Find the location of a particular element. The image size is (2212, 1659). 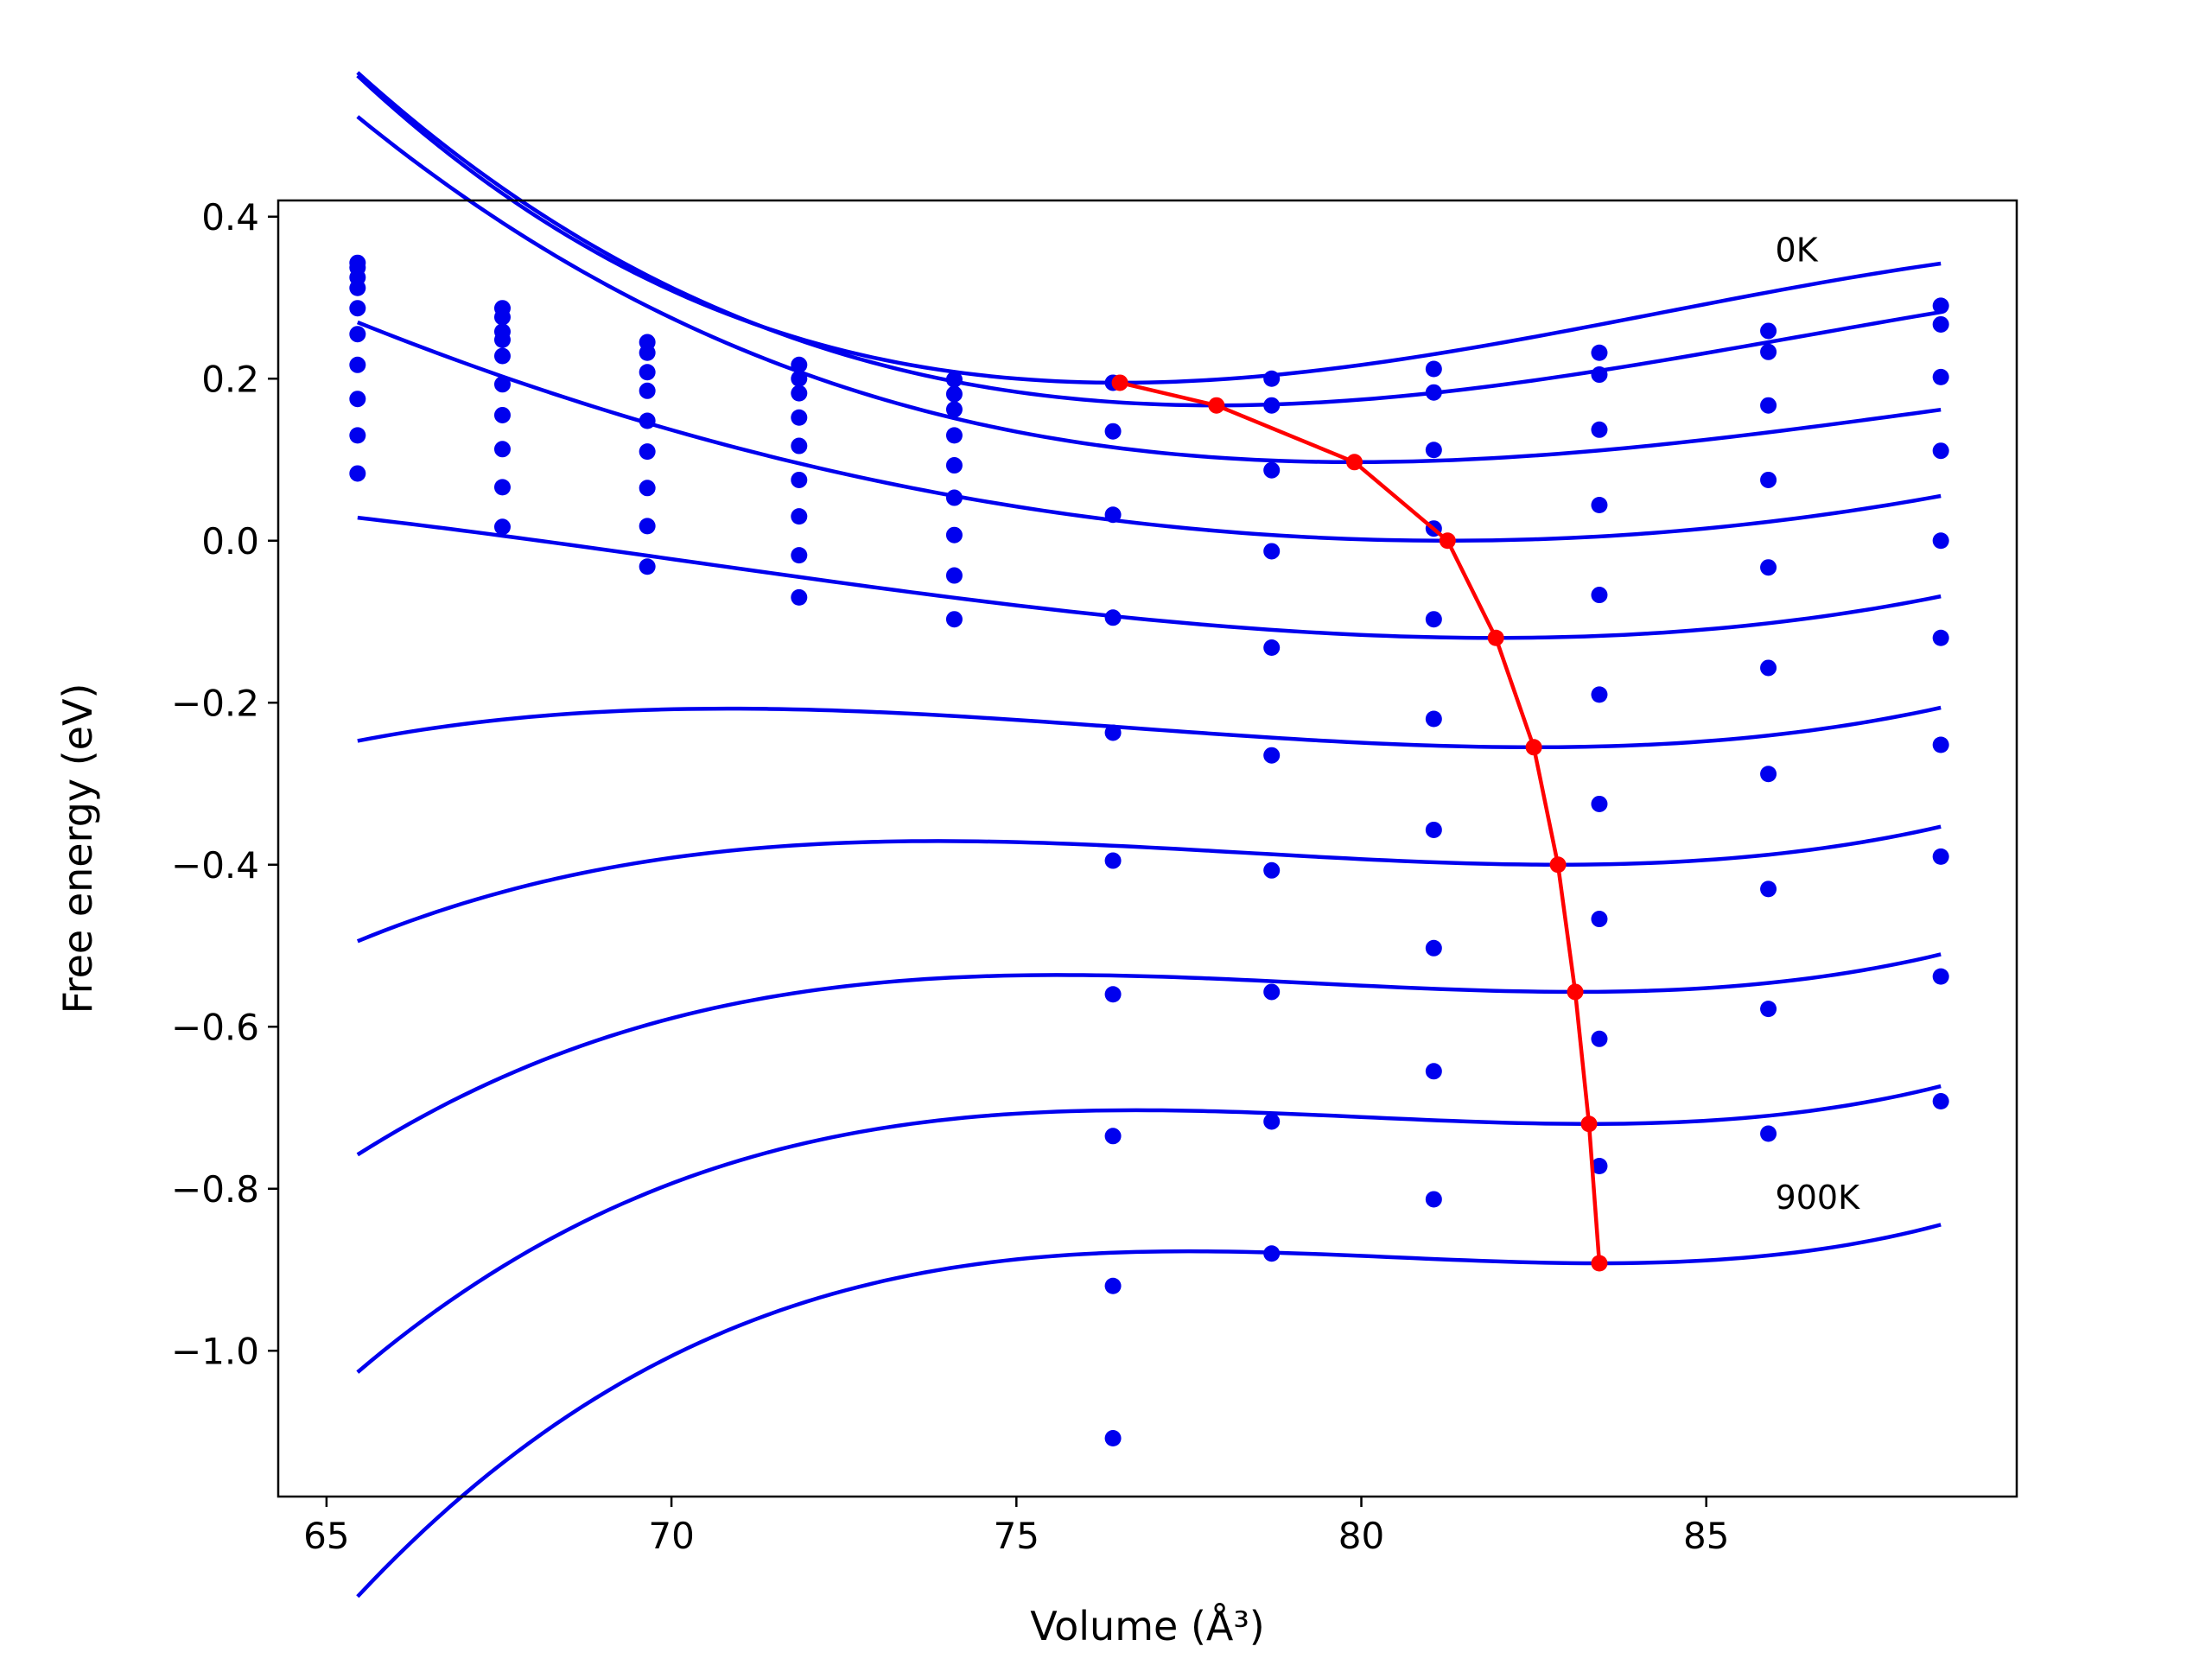

y-tick-label-2: 0.0 is located at coordinates (230, 541).